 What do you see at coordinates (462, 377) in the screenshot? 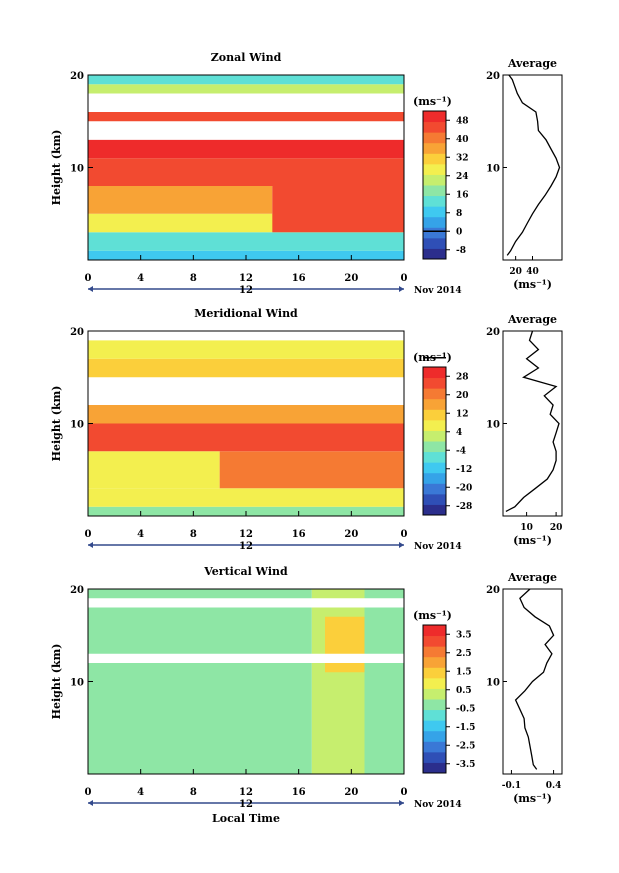
I see `colorbar-tick-label: 28` at bounding box center [462, 377].